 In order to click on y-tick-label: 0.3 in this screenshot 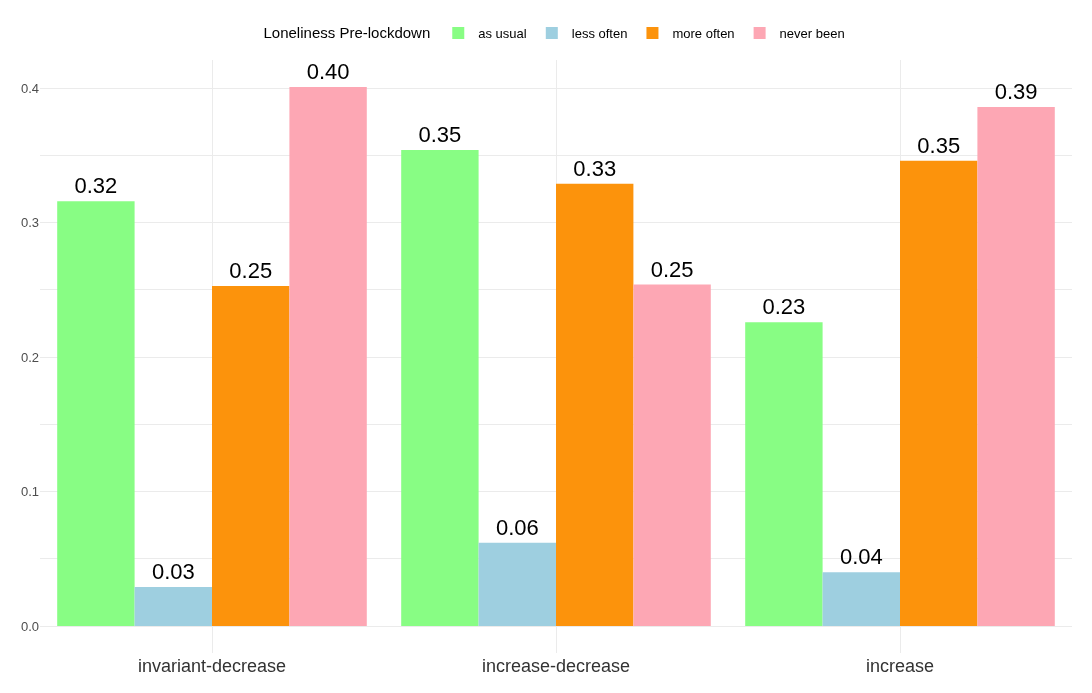, I will do `click(29, 223)`.